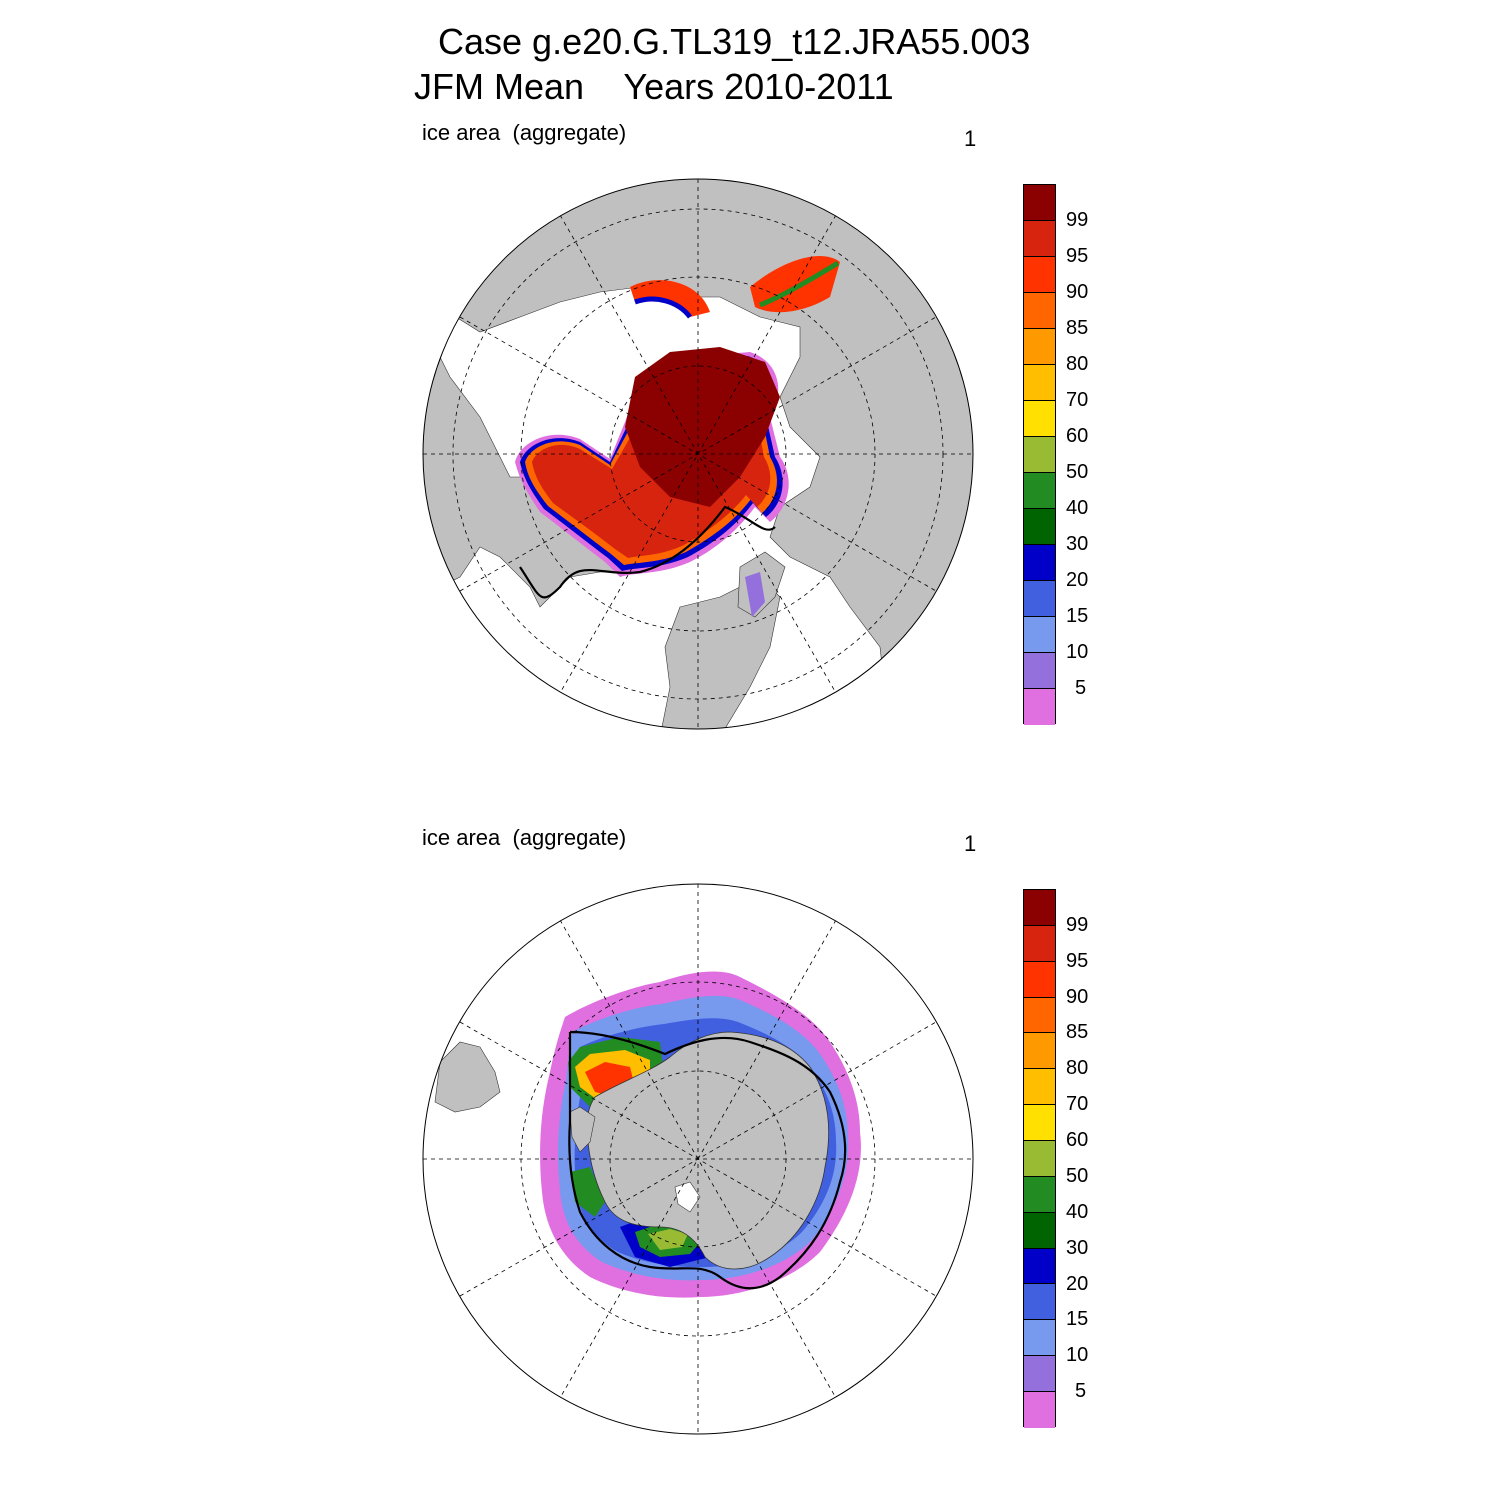 The height and width of the screenshot is (1500, 1500). Describe the element at coordinates (1077, 580) in the screenshot. I see `north-colorbar-tick-label: 20` at that location.